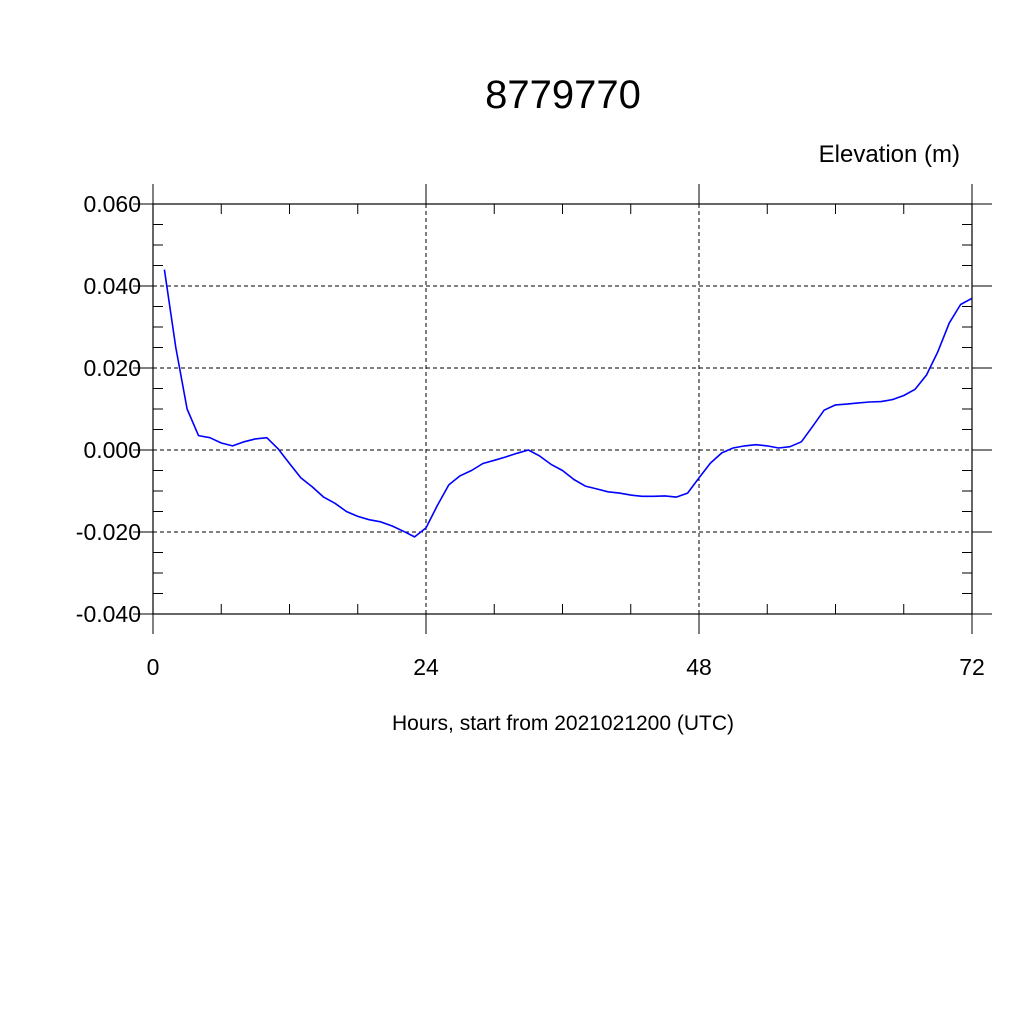  Describe the element at coordinates (426, 667) in the screenshot. I see `x-tick-label: 24` at that location.